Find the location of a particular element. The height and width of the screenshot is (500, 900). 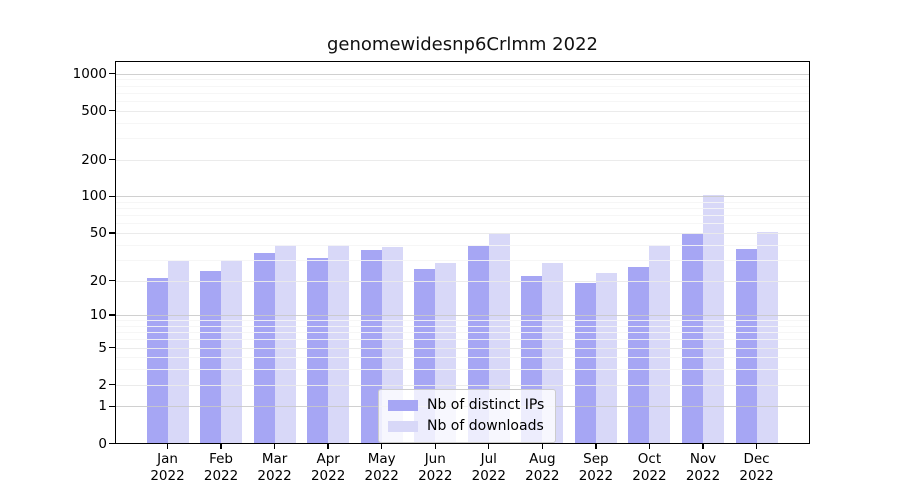

legend: Nb of distinct IPs Nb of downloads is located at coordinates (467, 416).